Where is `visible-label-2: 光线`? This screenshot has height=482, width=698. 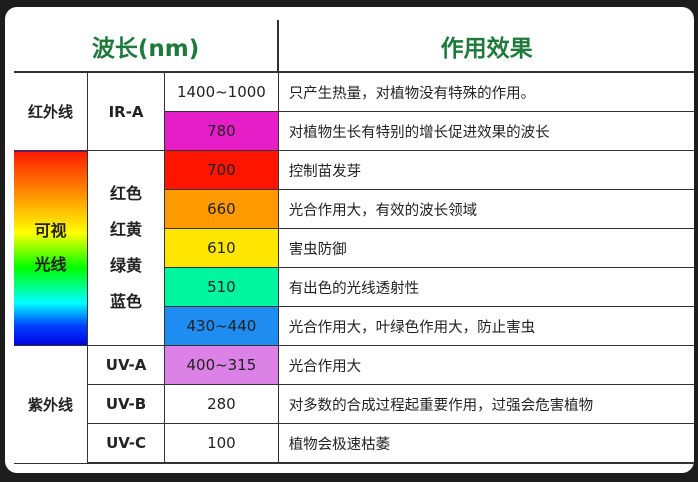 visible-label-2: 光线 is located at coordinates (50, 264).